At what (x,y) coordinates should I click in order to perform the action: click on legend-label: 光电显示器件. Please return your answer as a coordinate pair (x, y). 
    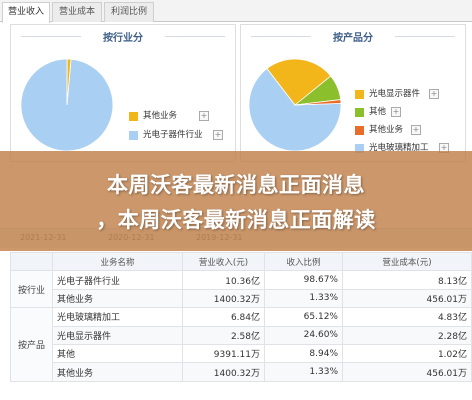
    Looking at the image, I should click on (395, 94).